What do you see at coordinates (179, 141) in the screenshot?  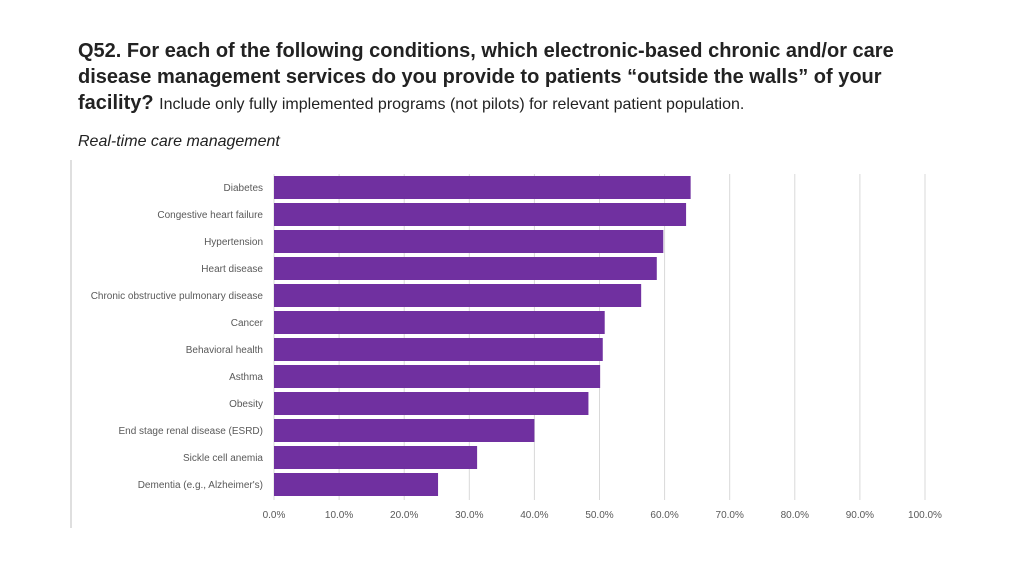 I see `chart-subtitle: Real-time care management` at bounding box center [179, 141].